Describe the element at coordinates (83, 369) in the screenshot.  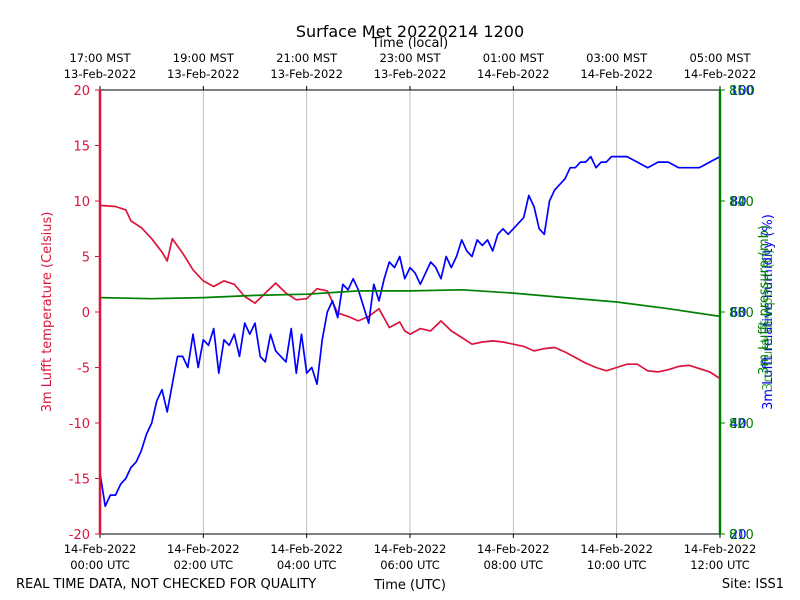
I see `left-tick-label: -5` at that location.